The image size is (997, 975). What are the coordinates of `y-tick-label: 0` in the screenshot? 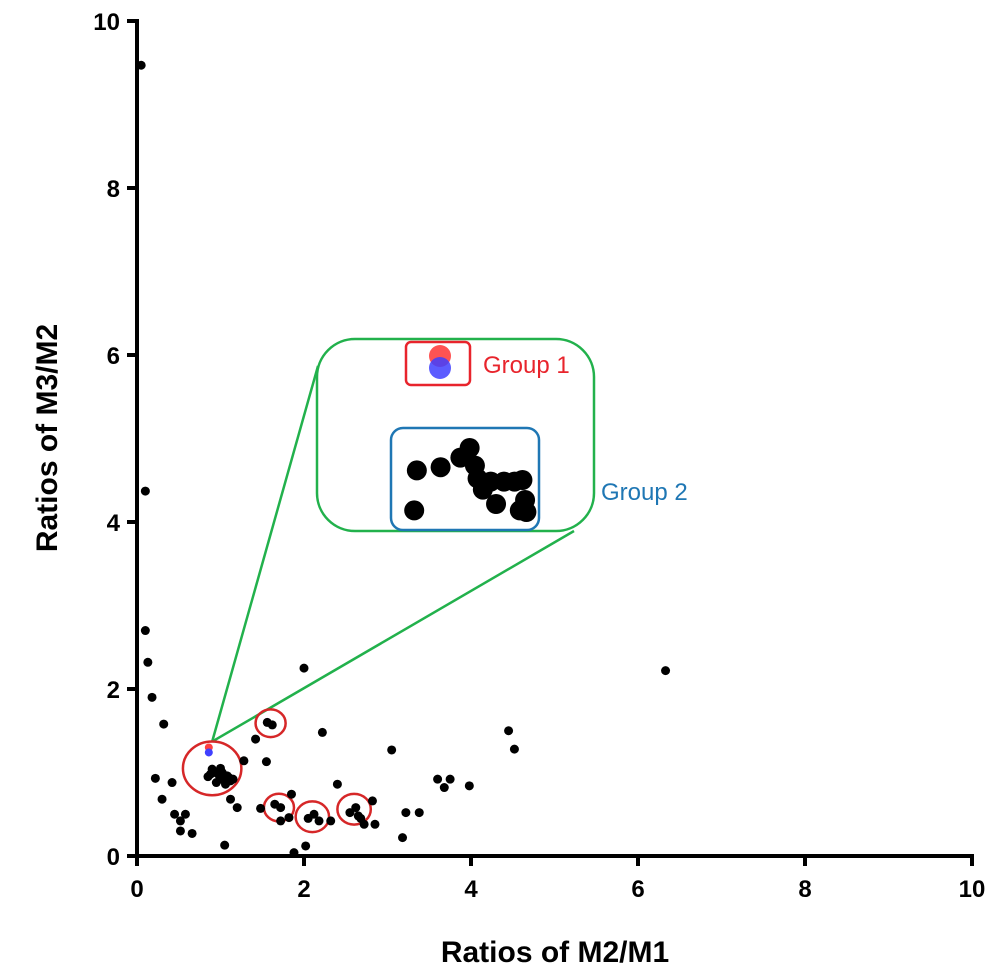 It's located at (113, 857).